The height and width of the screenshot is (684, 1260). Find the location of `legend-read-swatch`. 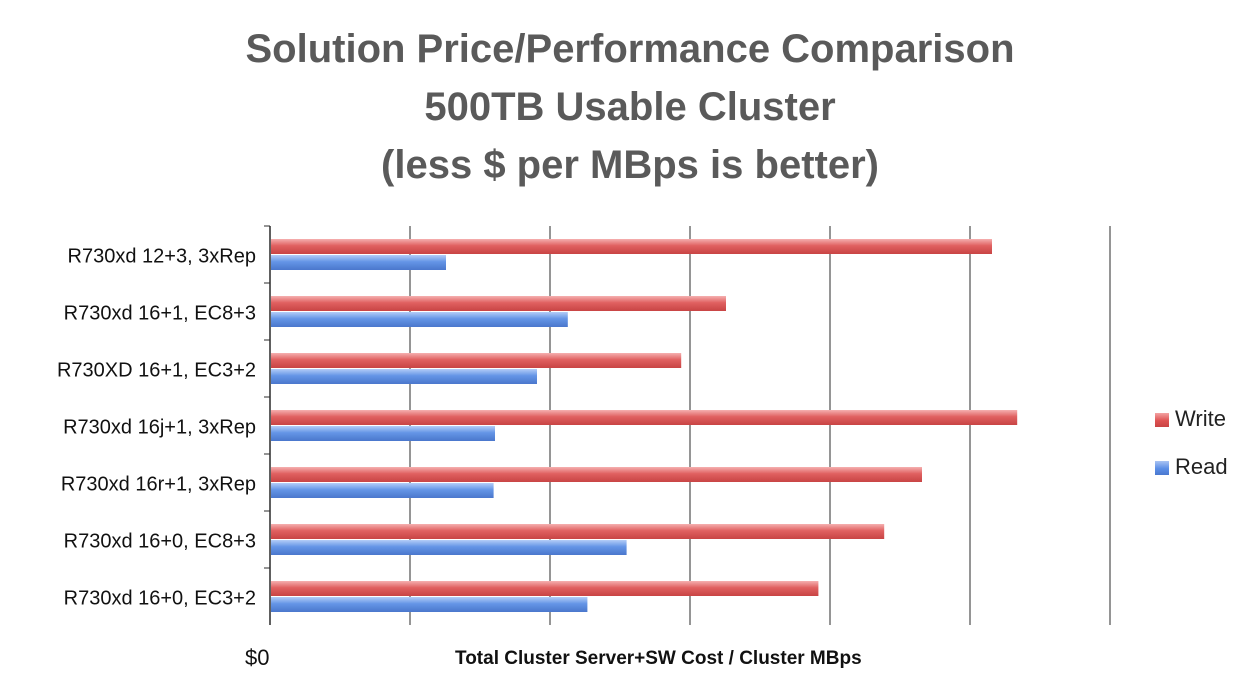

legend-read-swatch is located at coordinates (1162, 468).